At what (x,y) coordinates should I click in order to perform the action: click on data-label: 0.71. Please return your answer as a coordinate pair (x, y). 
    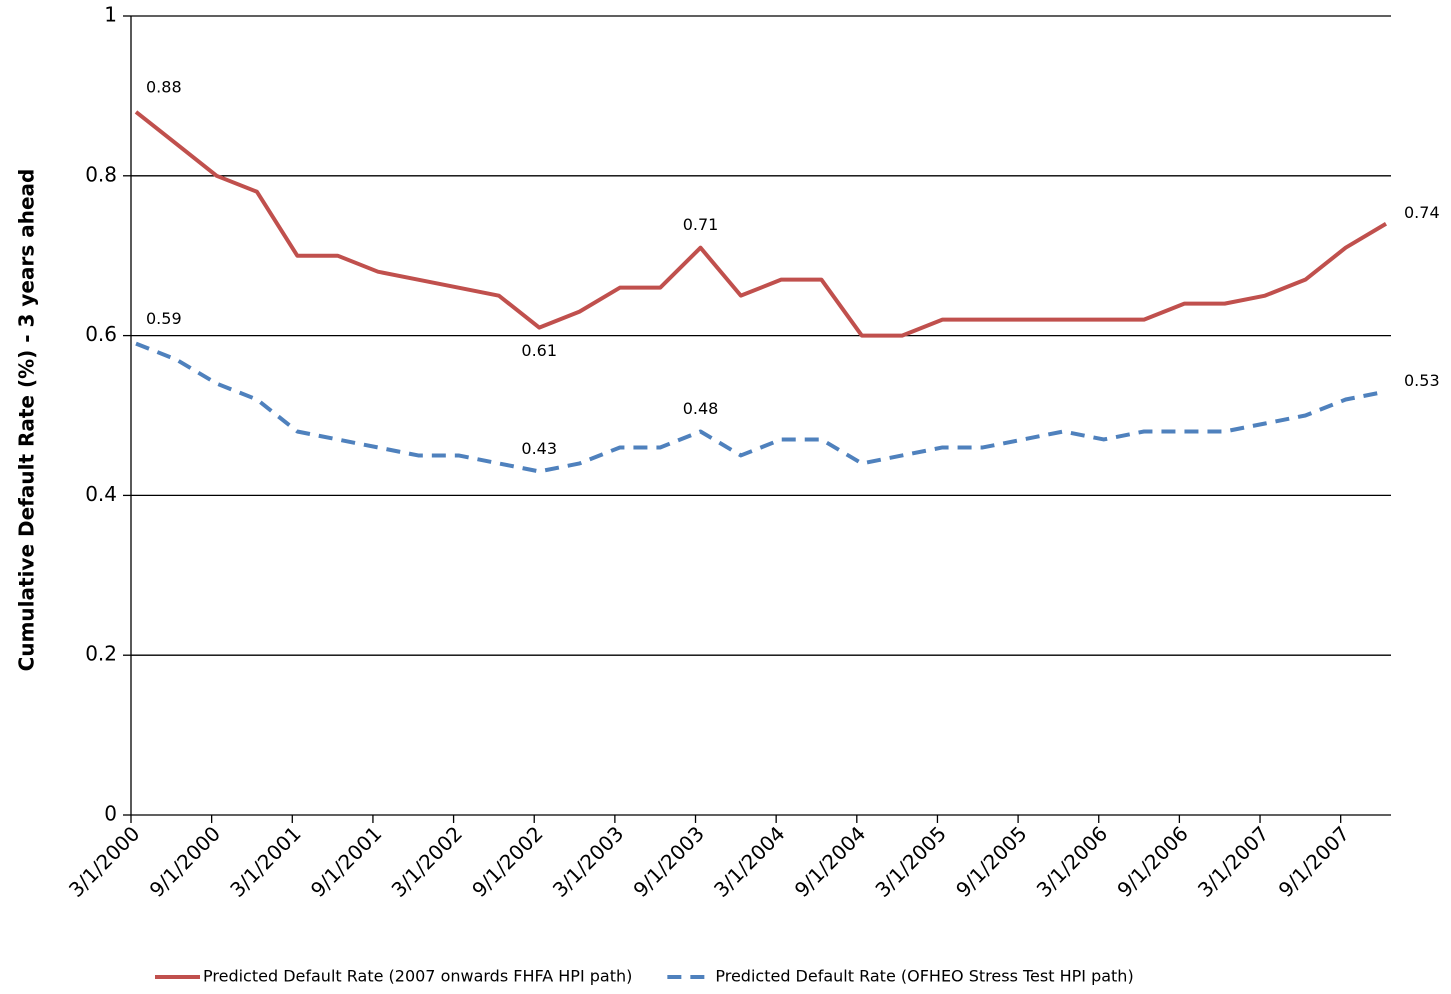
    Looking at the image, I should click on (701, 224).